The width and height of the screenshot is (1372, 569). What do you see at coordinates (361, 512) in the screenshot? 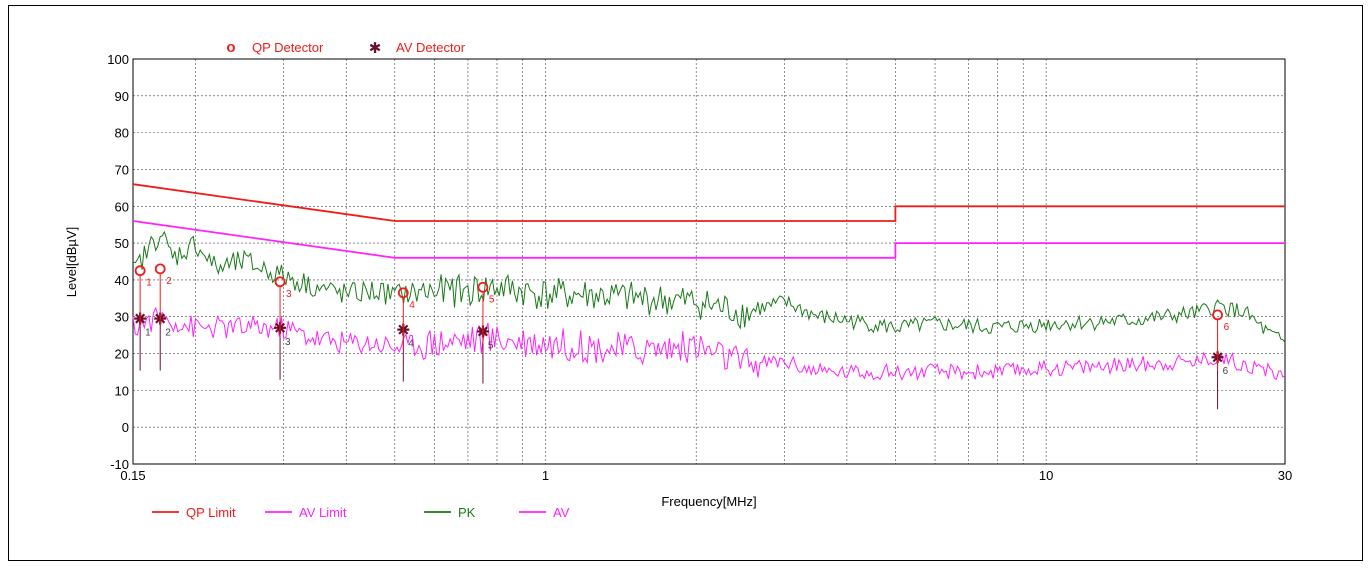
I see `legend-bottom: QP Limit AV Limit PK AV` at bounding box center [361, 512].